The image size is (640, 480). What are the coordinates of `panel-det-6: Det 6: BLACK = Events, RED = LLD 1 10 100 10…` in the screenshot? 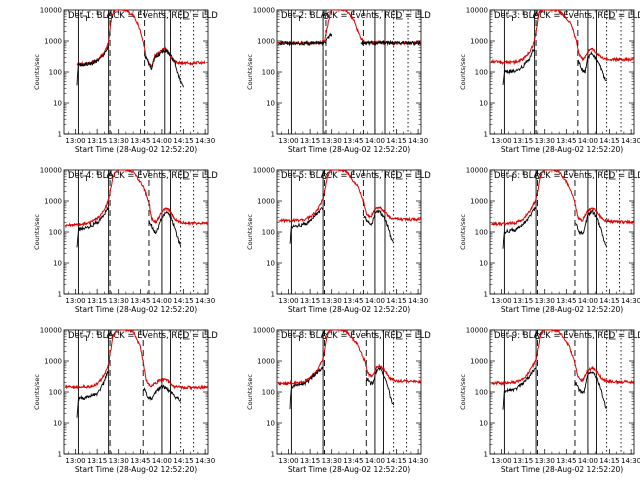 It's located at (549, 241).